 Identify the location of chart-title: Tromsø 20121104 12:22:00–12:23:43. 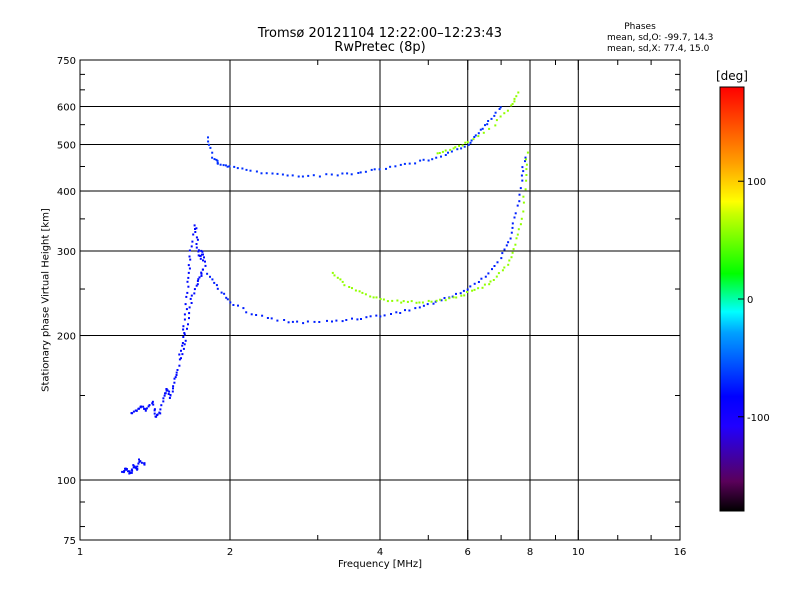
(380, 33).